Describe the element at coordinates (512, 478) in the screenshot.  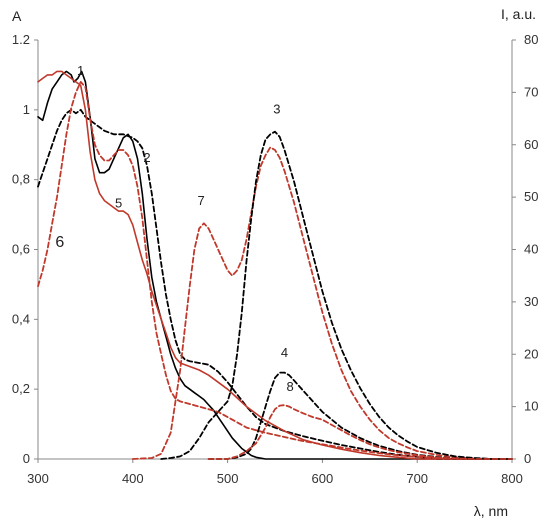
I see `x-tick-label: 800` at that location.